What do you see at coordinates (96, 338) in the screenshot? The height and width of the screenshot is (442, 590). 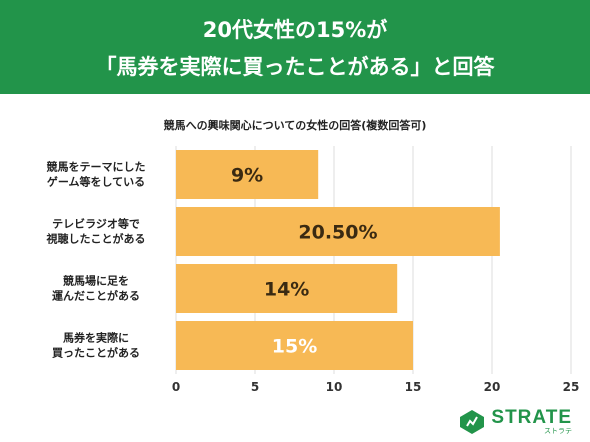 I see `category-label-line: 馬券を実際に` at bounding box center [96, 338].